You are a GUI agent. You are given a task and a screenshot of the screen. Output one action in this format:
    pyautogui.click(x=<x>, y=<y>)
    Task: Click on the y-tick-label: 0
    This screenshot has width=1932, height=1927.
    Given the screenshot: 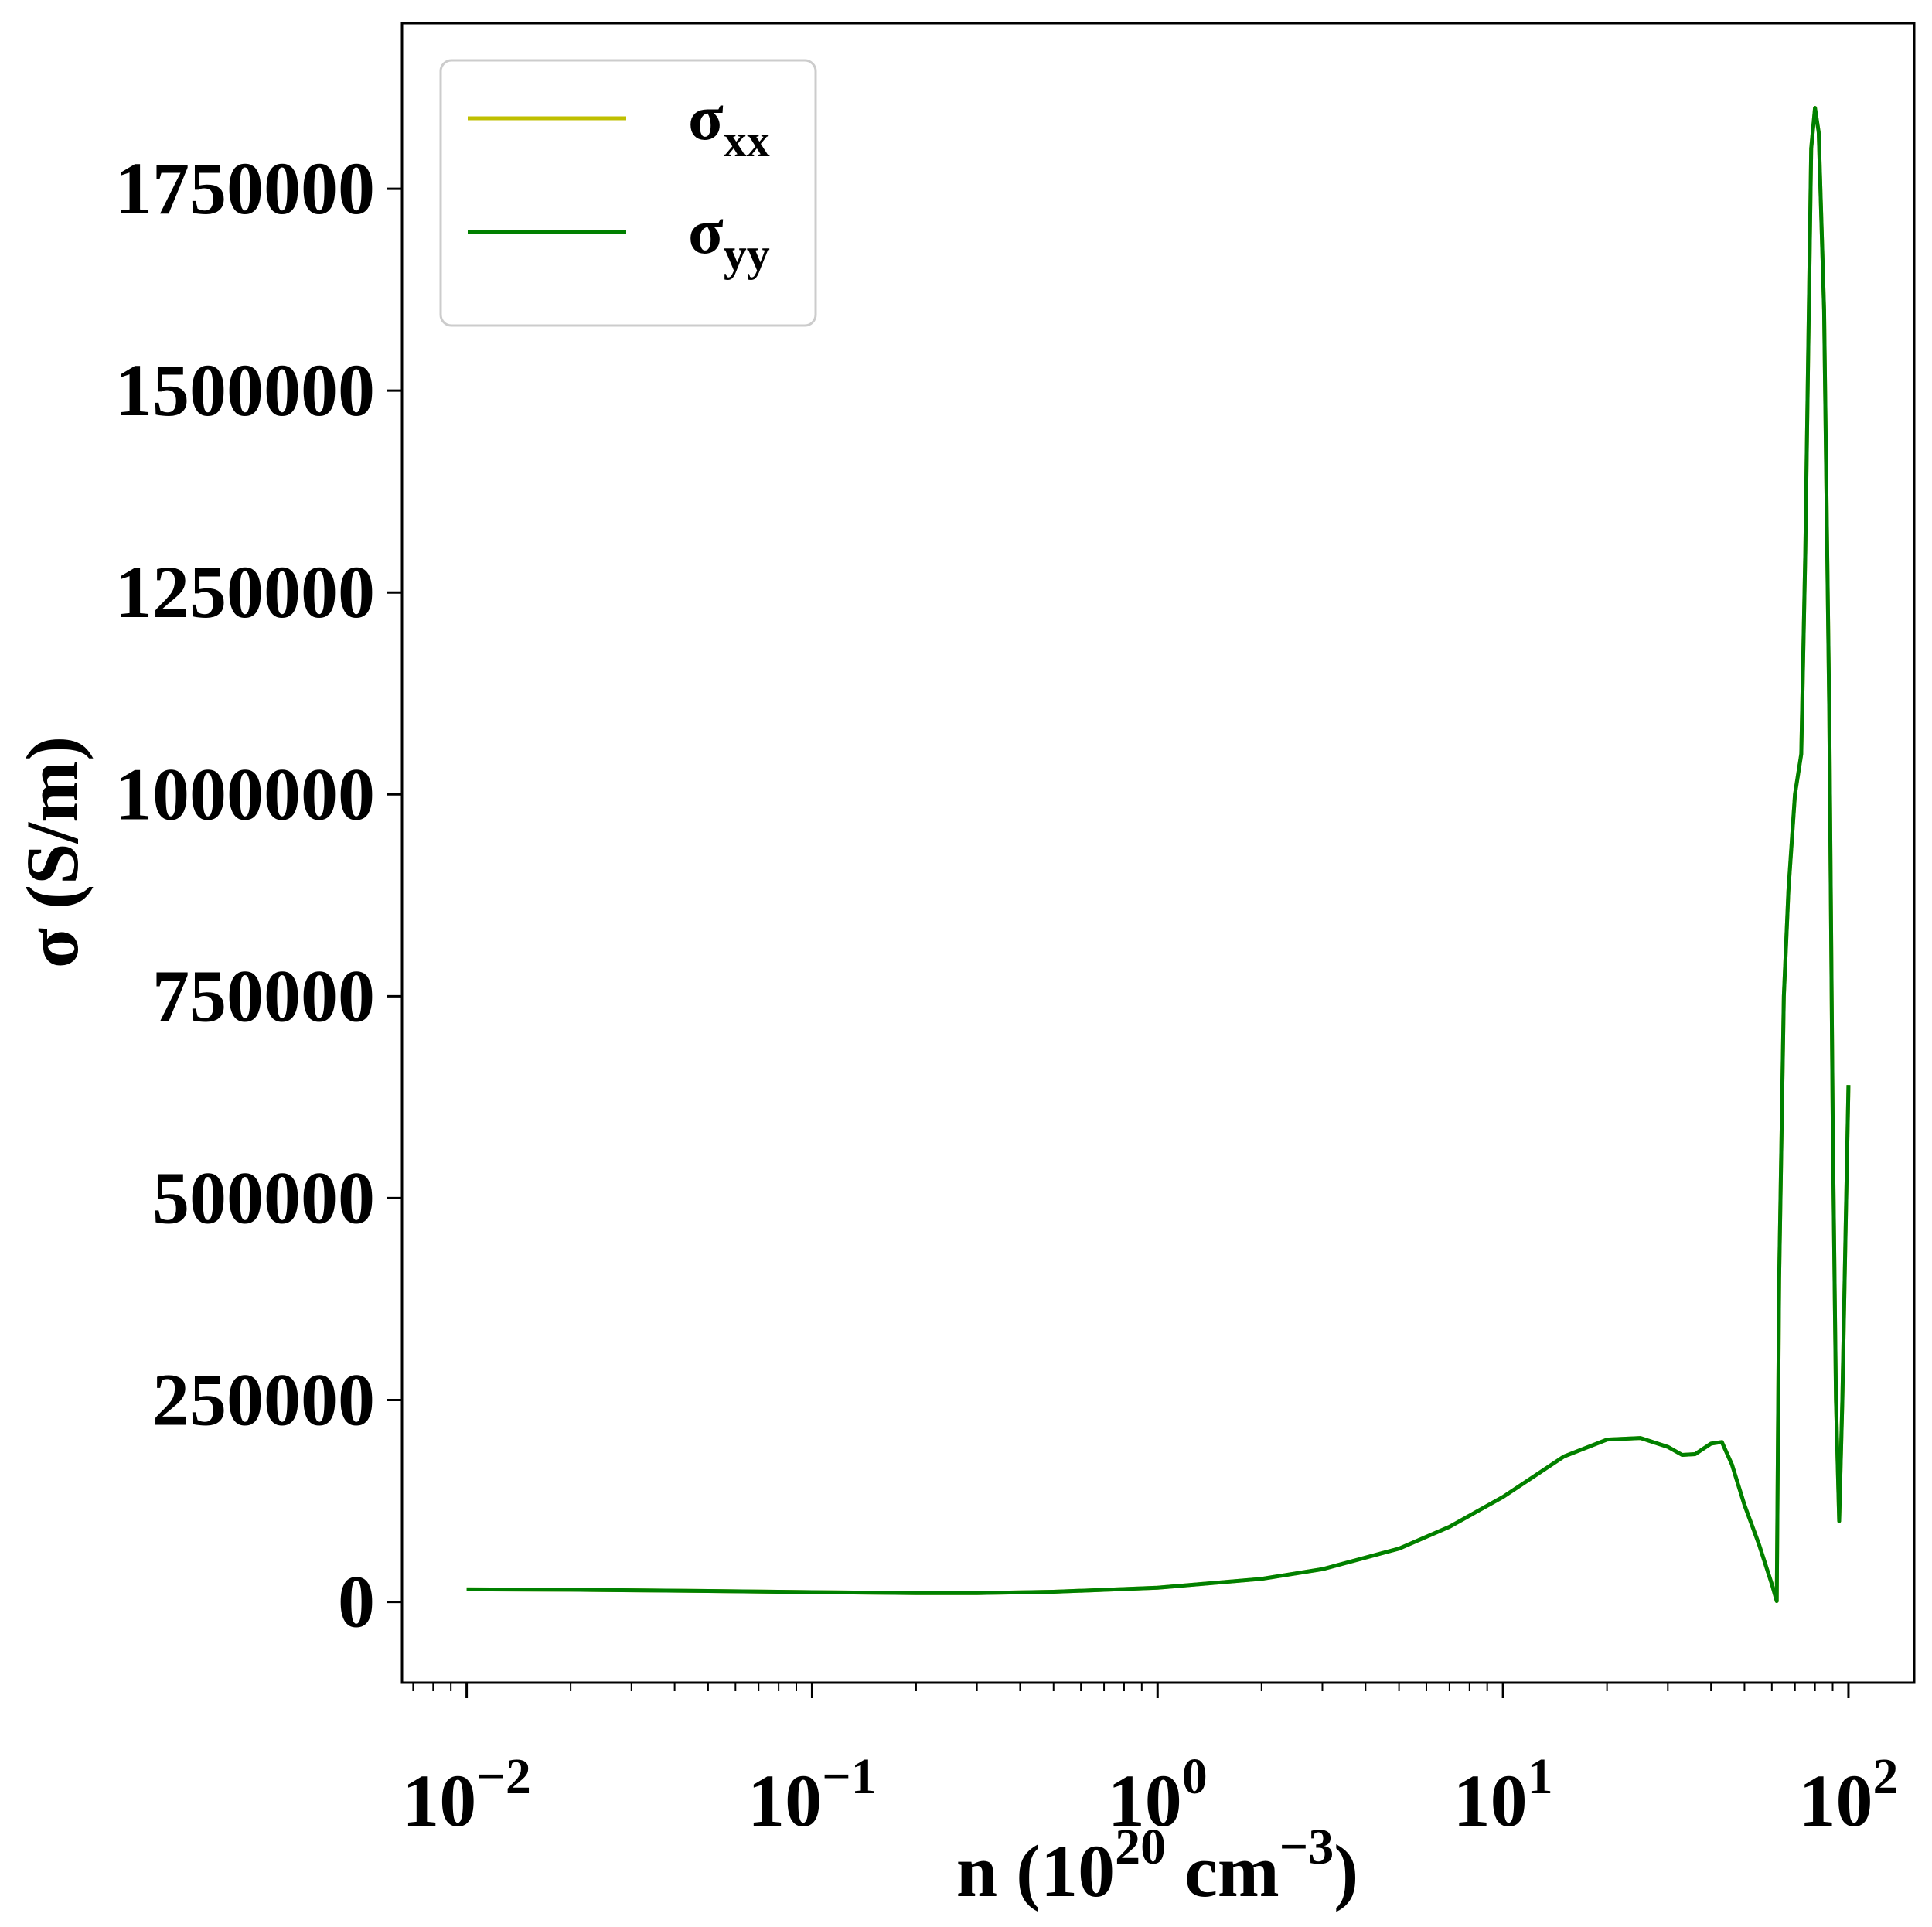 What is the action you would take?
    pyautogui.click(x=356, y=1601)
    